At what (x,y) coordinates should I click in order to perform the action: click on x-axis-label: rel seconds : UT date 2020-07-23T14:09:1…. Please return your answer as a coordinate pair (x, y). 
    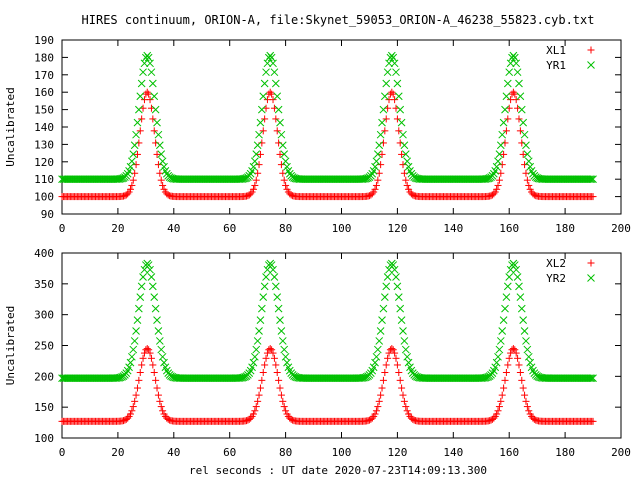
    Looking at the image, I should click on (338, 470).